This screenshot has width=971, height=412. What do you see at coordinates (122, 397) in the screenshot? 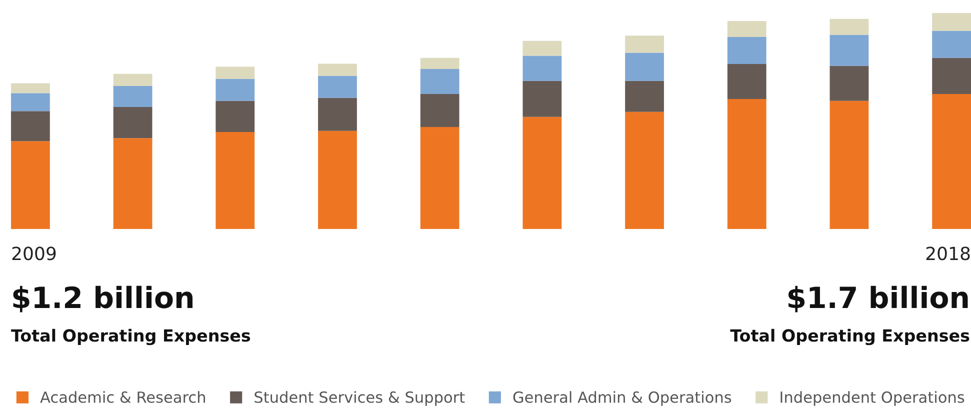
I see `legend-label: Academic & Research` at bounding box center [122, 397].